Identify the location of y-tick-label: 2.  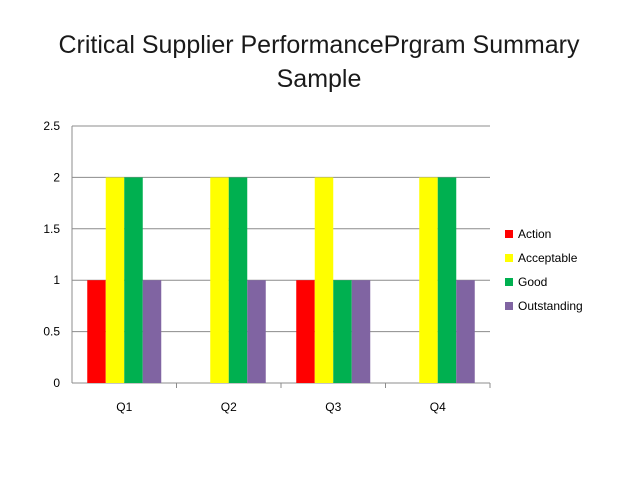
(56, 177).